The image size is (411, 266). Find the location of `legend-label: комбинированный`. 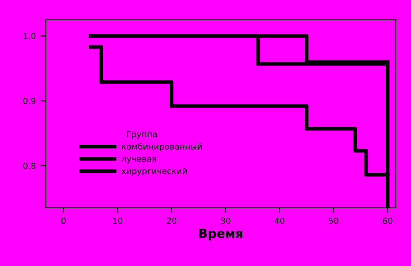

legend-label: комбинированный is located at coordinates (162, 147).